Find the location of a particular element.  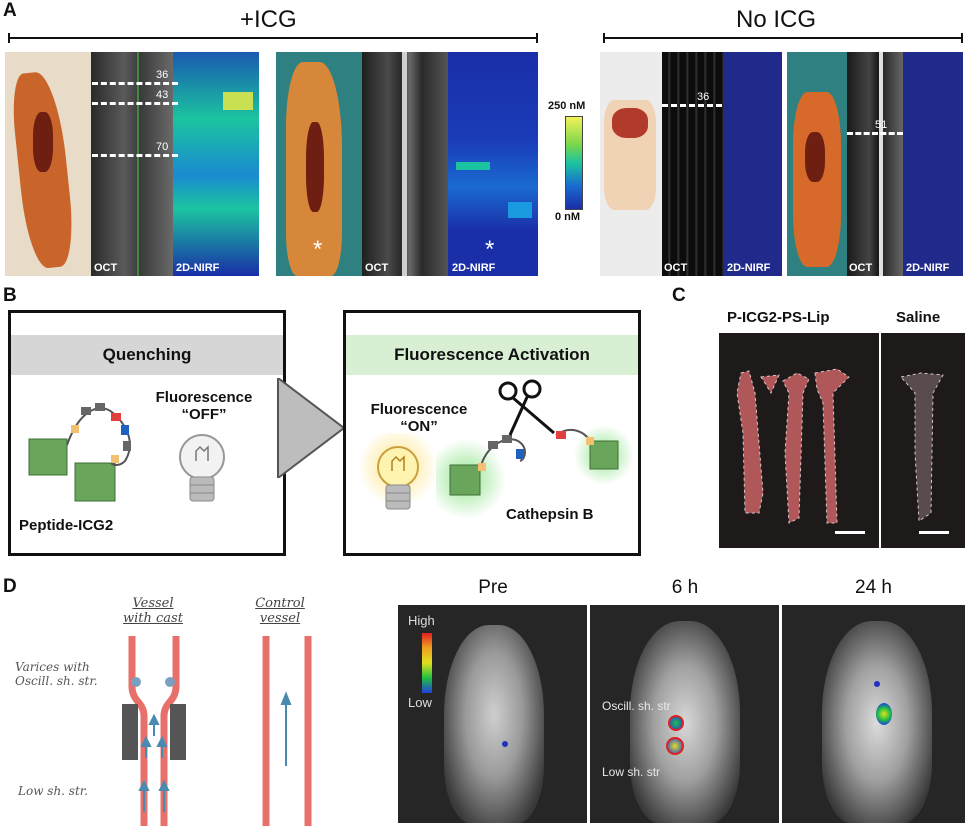

time-label-24h: 24 h is located at coordinates (873, 587).